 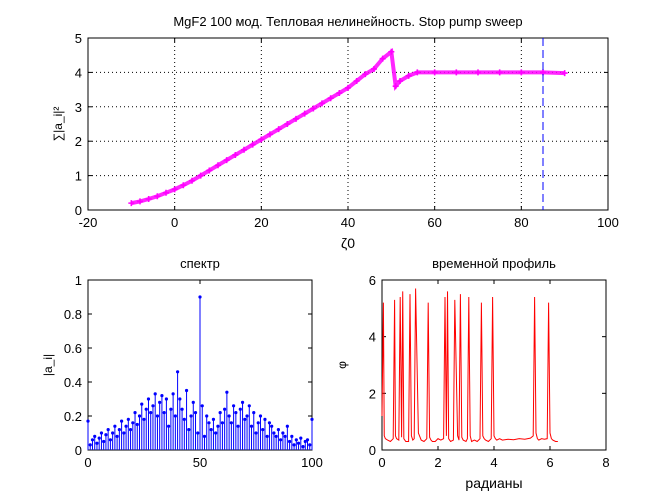 What do you see at coordinates (469, 365) in the screenshot?
I see `series-line` at bounding box center [469, 365].